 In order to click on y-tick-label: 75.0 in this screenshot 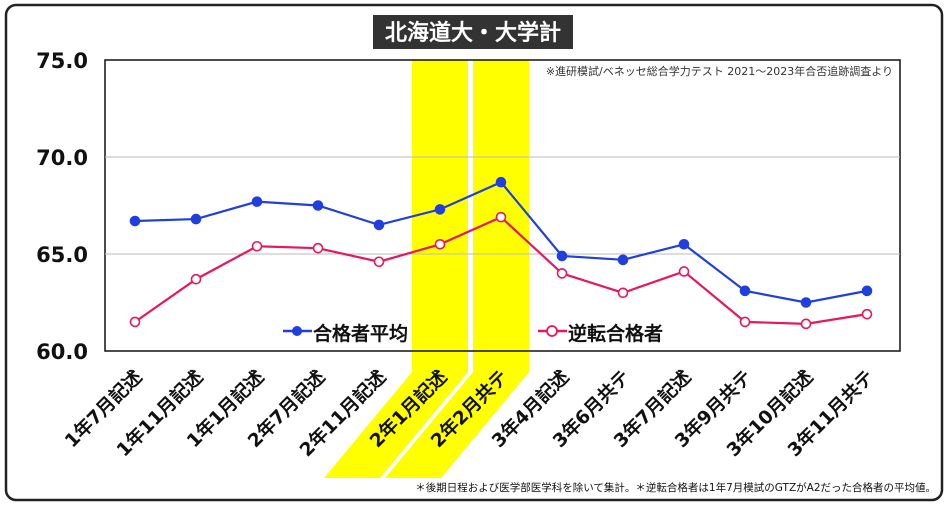, I will do `click(62, 61)`.